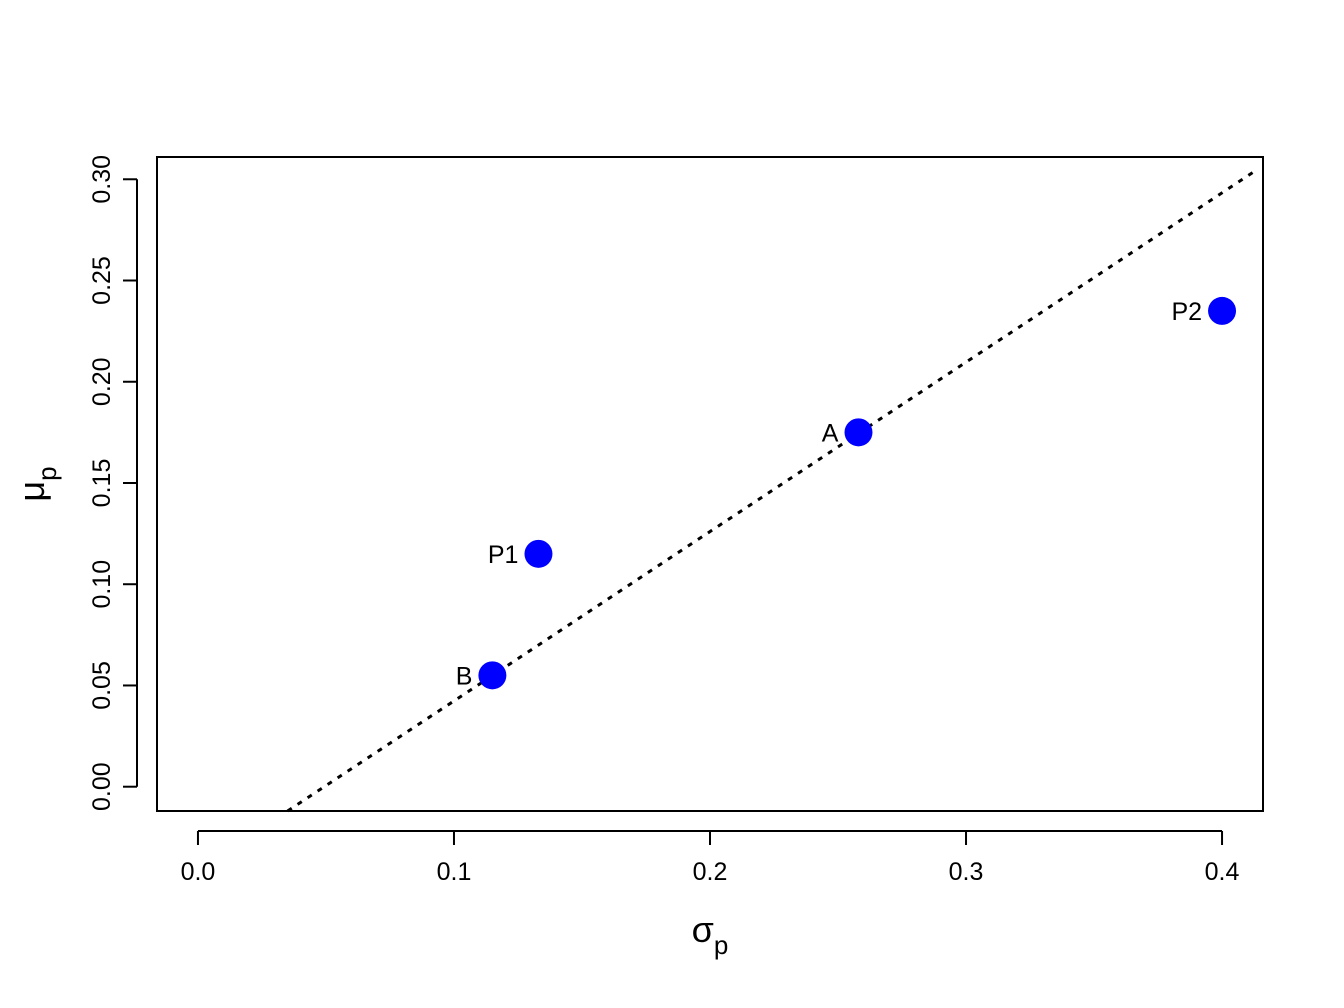 The image size is (1344, 1008). Describe the element at coordinates (966, 872) in the screenshot. I see `x-tick-label: 0.3` at that location.